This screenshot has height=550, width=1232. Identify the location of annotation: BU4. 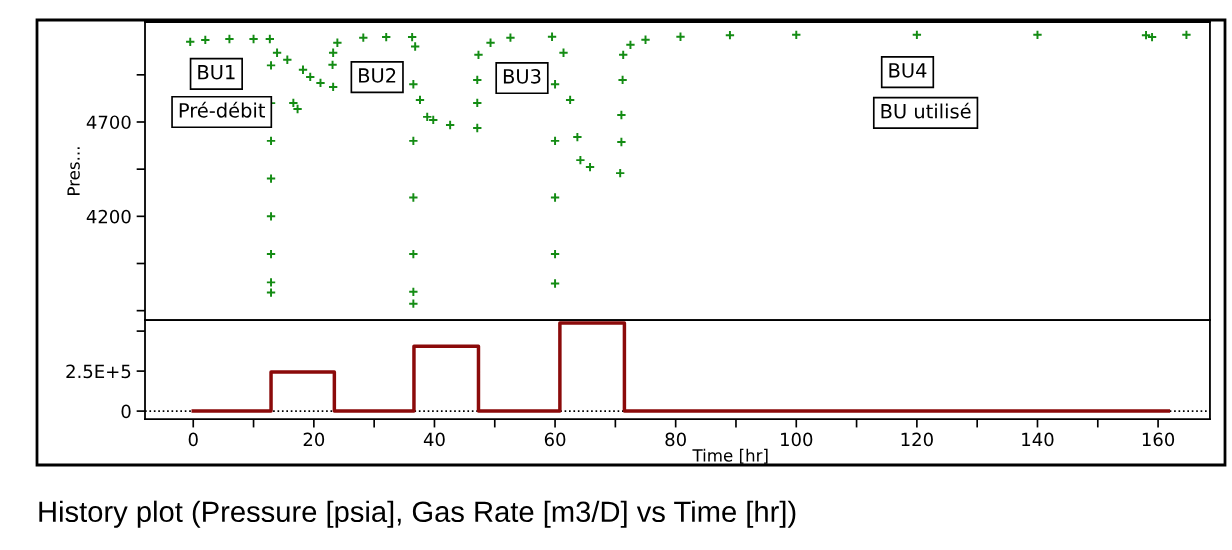
(908, 70).